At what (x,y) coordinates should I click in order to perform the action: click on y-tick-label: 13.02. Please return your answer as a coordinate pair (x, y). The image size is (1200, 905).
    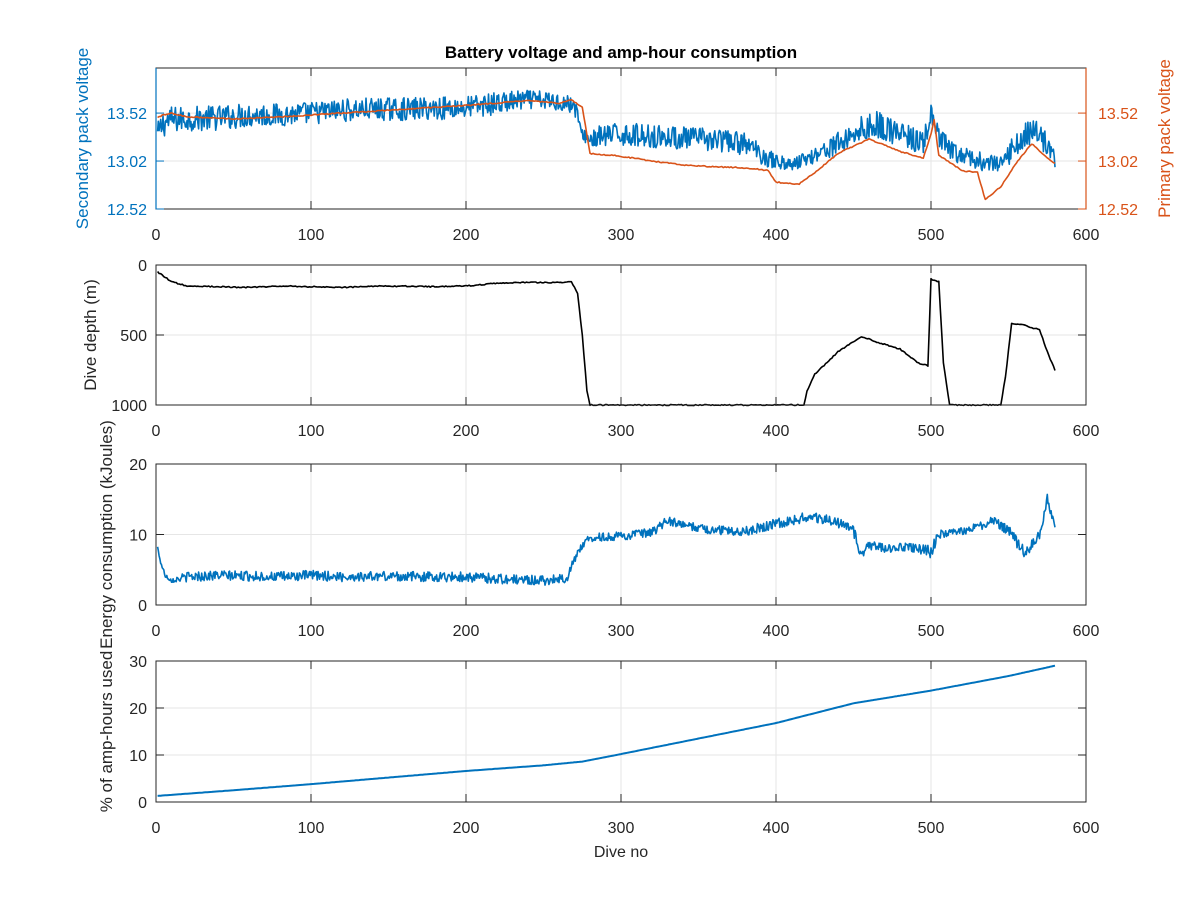
    Looking at the image, I should click on (127, 162).